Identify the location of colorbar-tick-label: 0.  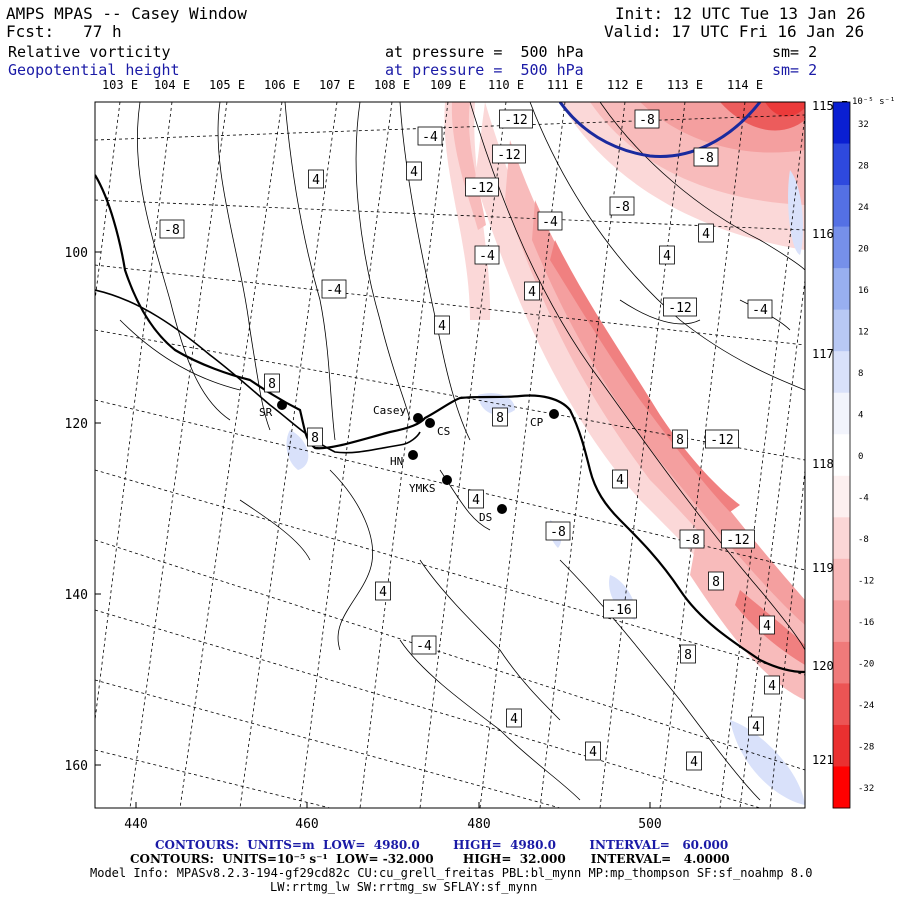
(860, 457).